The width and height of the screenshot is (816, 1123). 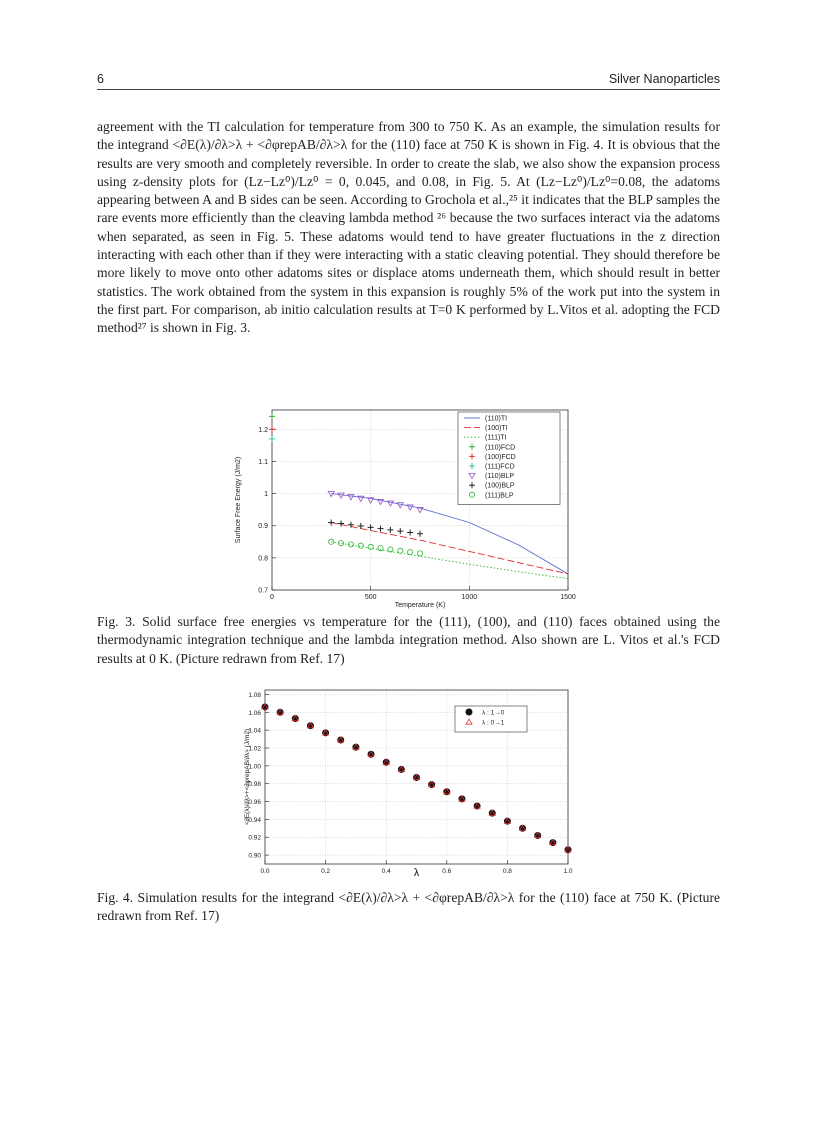 What do you see at coordinates (254, 749) in the screenshot?
I see `y-tick-label: 1.02` at bounding box center [254, 749].